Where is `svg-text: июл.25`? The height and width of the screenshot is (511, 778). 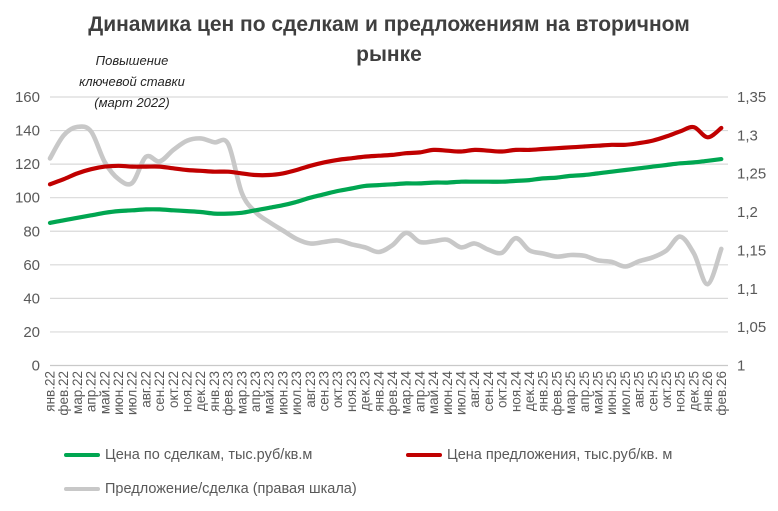 svg-text: июл.25 is located at coordinates (625, 393).